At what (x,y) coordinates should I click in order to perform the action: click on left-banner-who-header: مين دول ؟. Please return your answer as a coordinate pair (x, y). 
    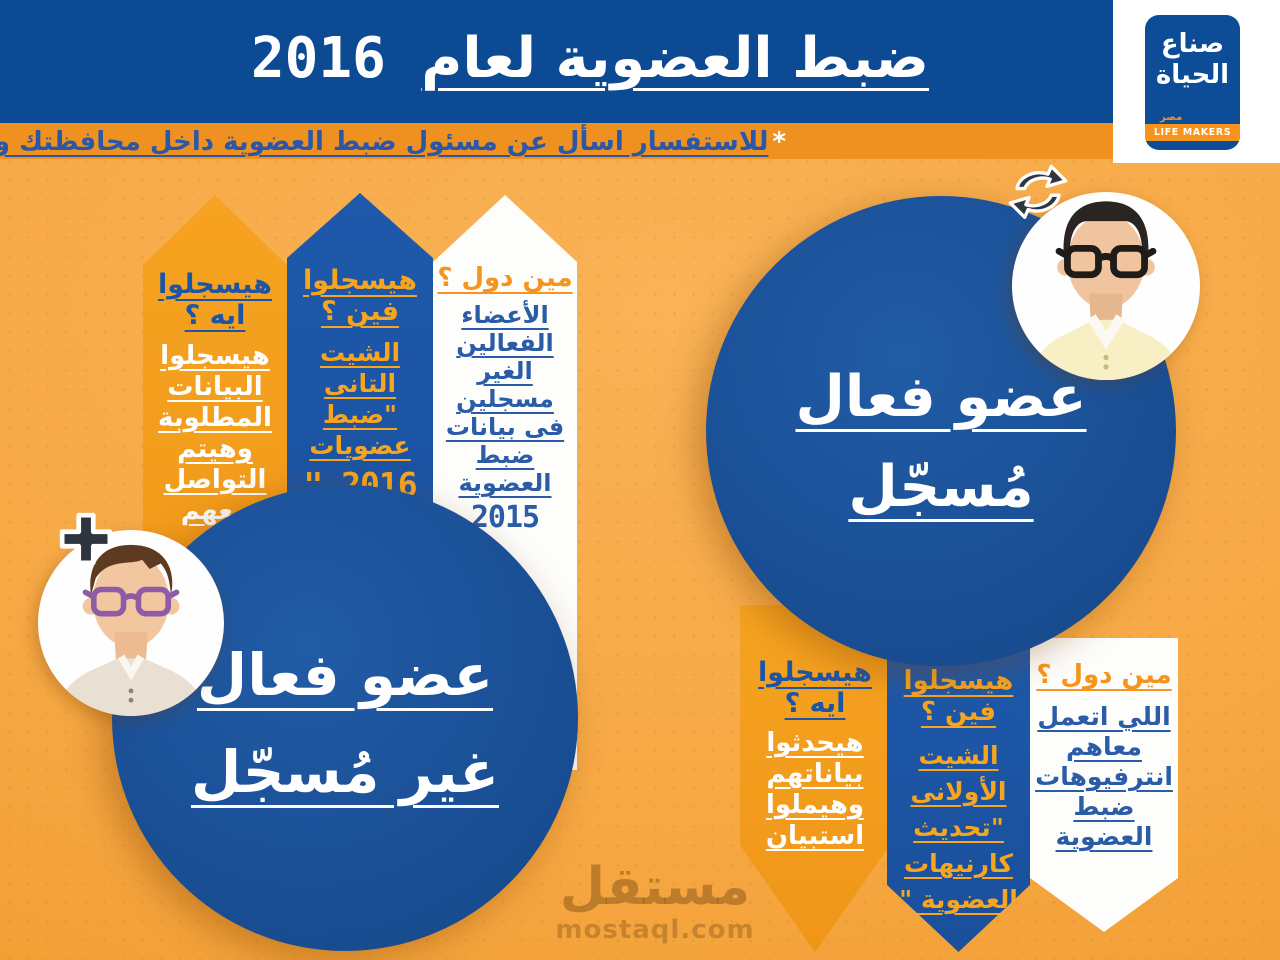
    Looking at the image, I should click on (505, 278).